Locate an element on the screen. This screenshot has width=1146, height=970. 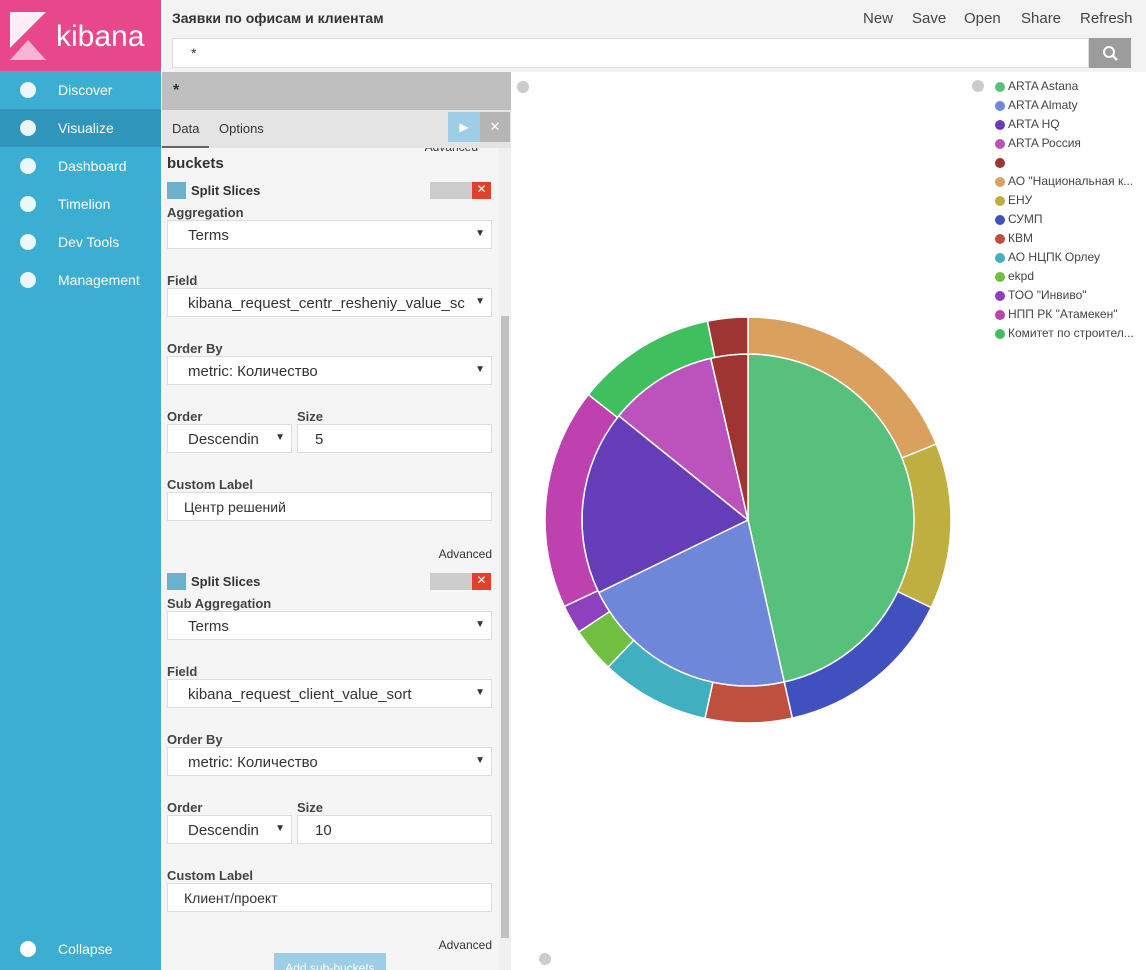
menu-item: New is located at coordinates (878, 18).